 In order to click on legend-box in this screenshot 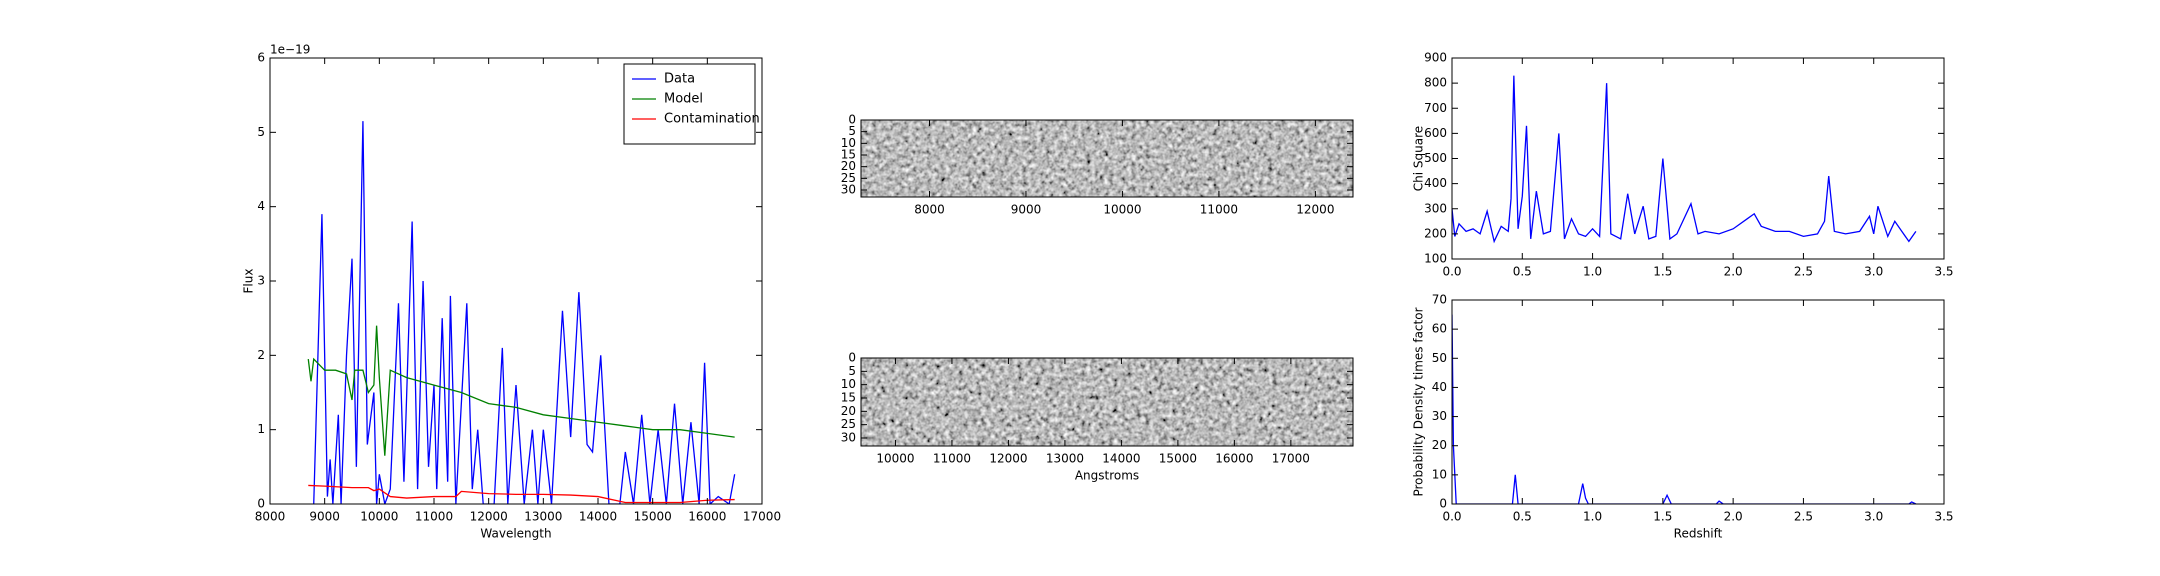, I will do `click(689, 104)`.